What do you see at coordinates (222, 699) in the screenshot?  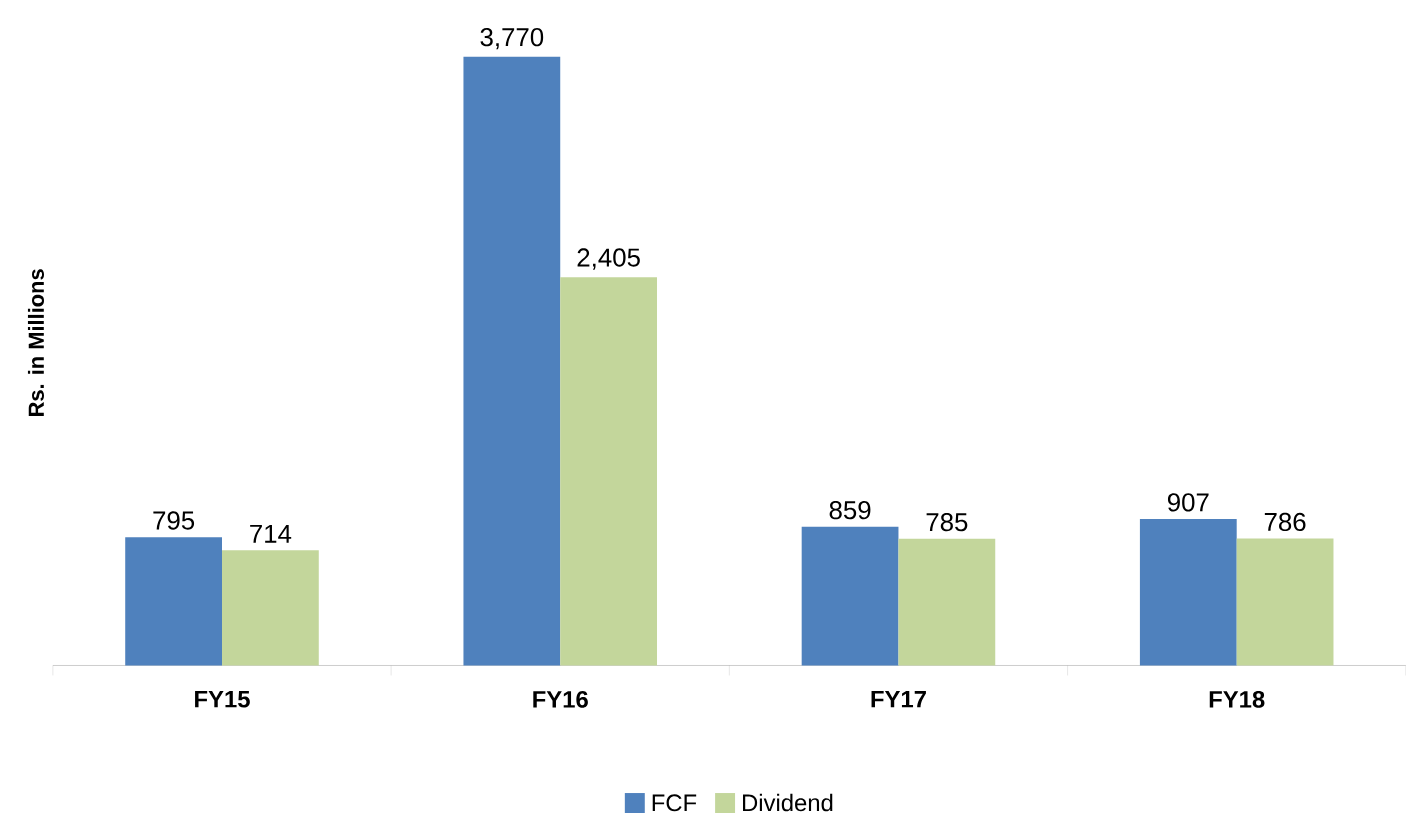 I see `x-tick-label: FY15` at bounding box center [222, 699].